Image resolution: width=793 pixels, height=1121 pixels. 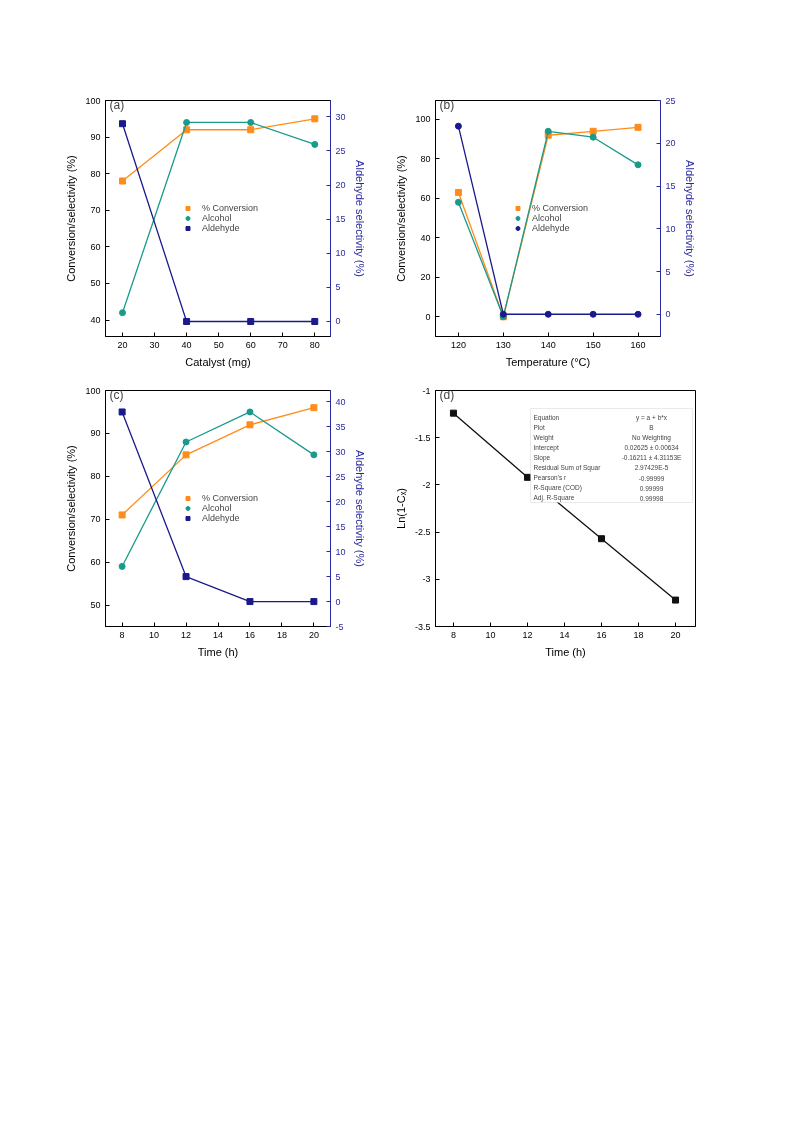 I want to click on x-tick-label: 160, so click(x=638, y=344).